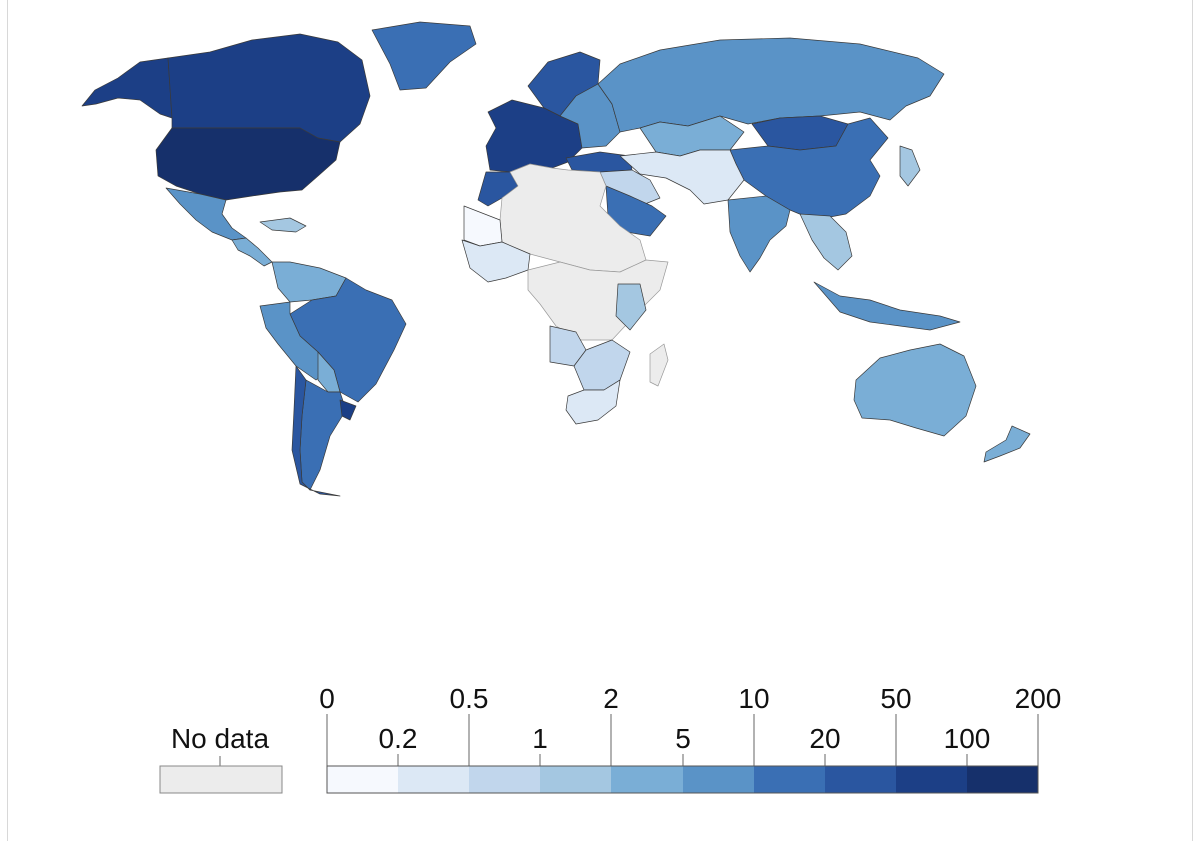  What do you see at coordinates (771, 85) in the screenshot?
I see `region-russia` at bounding box center [771, 85].